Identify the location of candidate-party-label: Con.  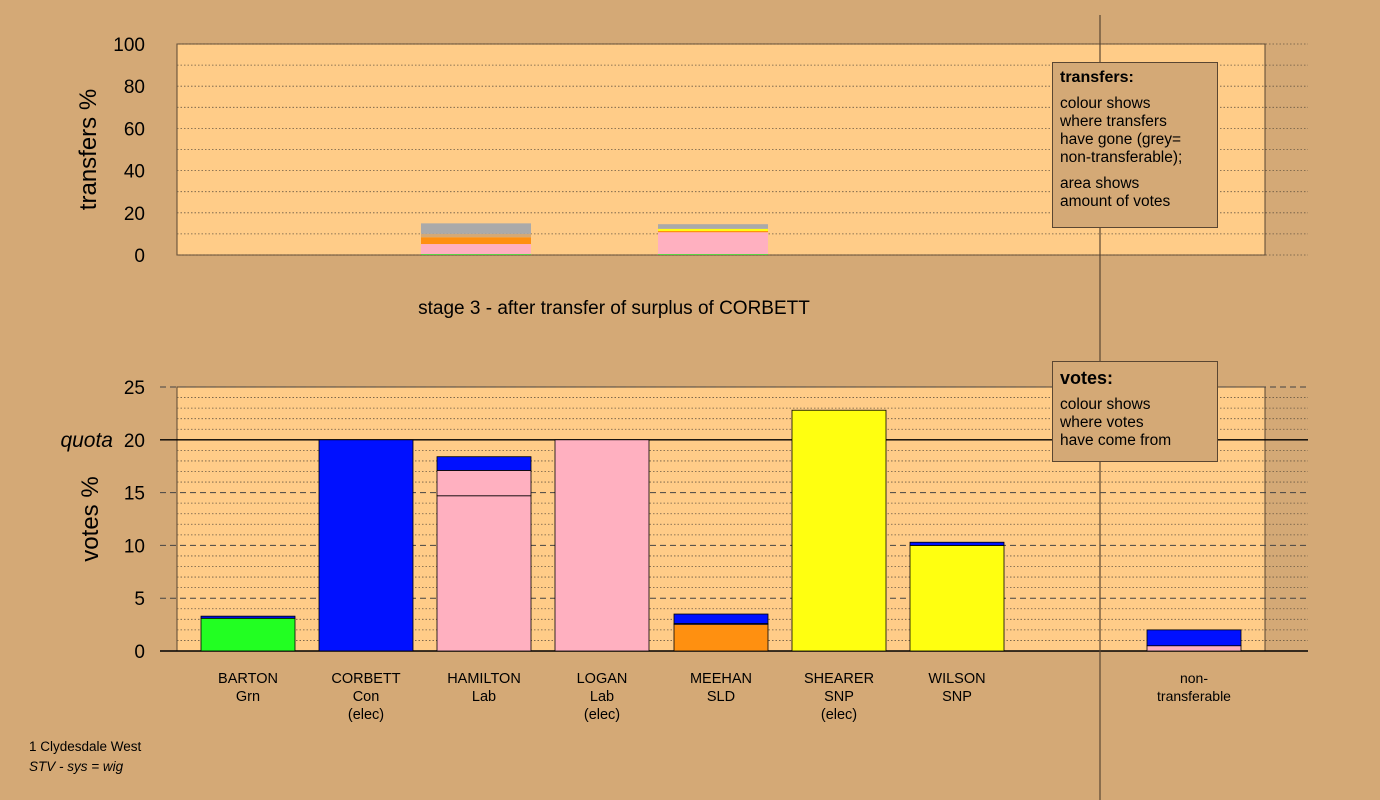
(366, 697).